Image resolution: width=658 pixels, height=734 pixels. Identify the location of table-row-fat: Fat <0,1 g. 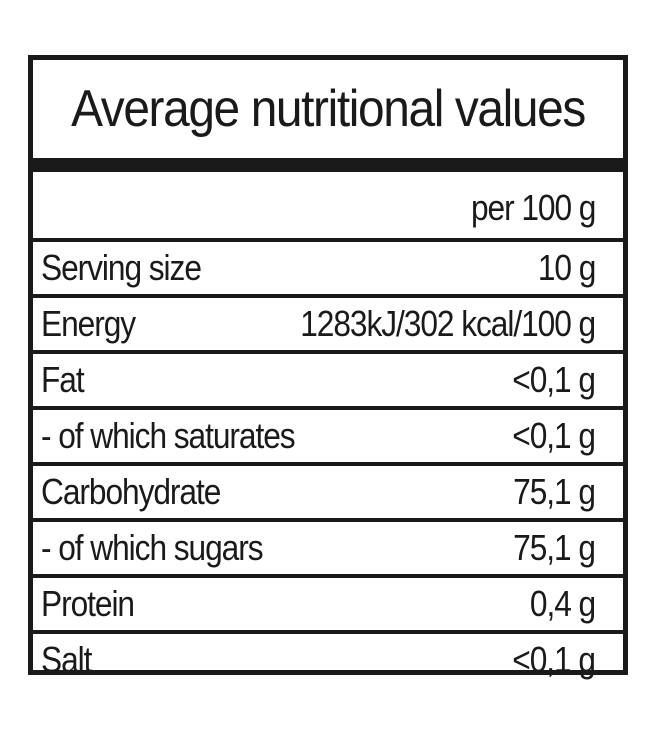
(328, 378).